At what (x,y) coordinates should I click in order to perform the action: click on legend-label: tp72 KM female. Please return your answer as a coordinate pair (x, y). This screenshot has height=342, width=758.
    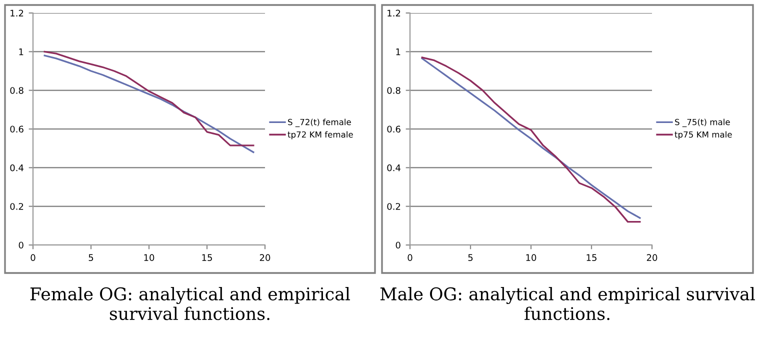
    Looking at the image, I should click on (320, 135).